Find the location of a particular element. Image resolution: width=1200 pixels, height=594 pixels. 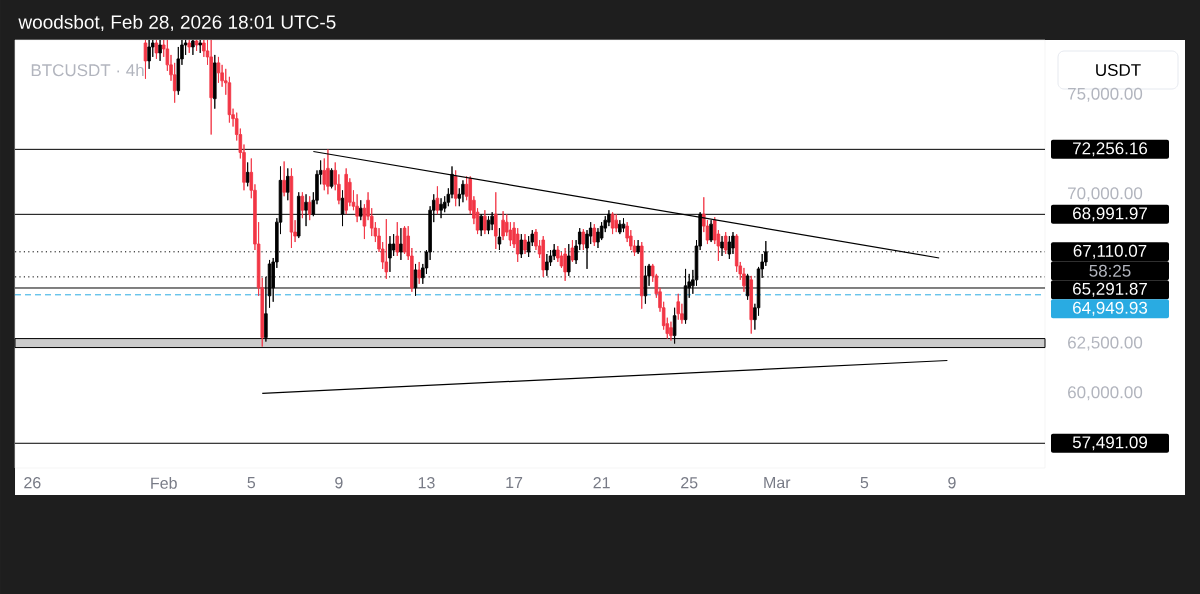

x-tick-label: 13 is located at coordinates (426, 483).